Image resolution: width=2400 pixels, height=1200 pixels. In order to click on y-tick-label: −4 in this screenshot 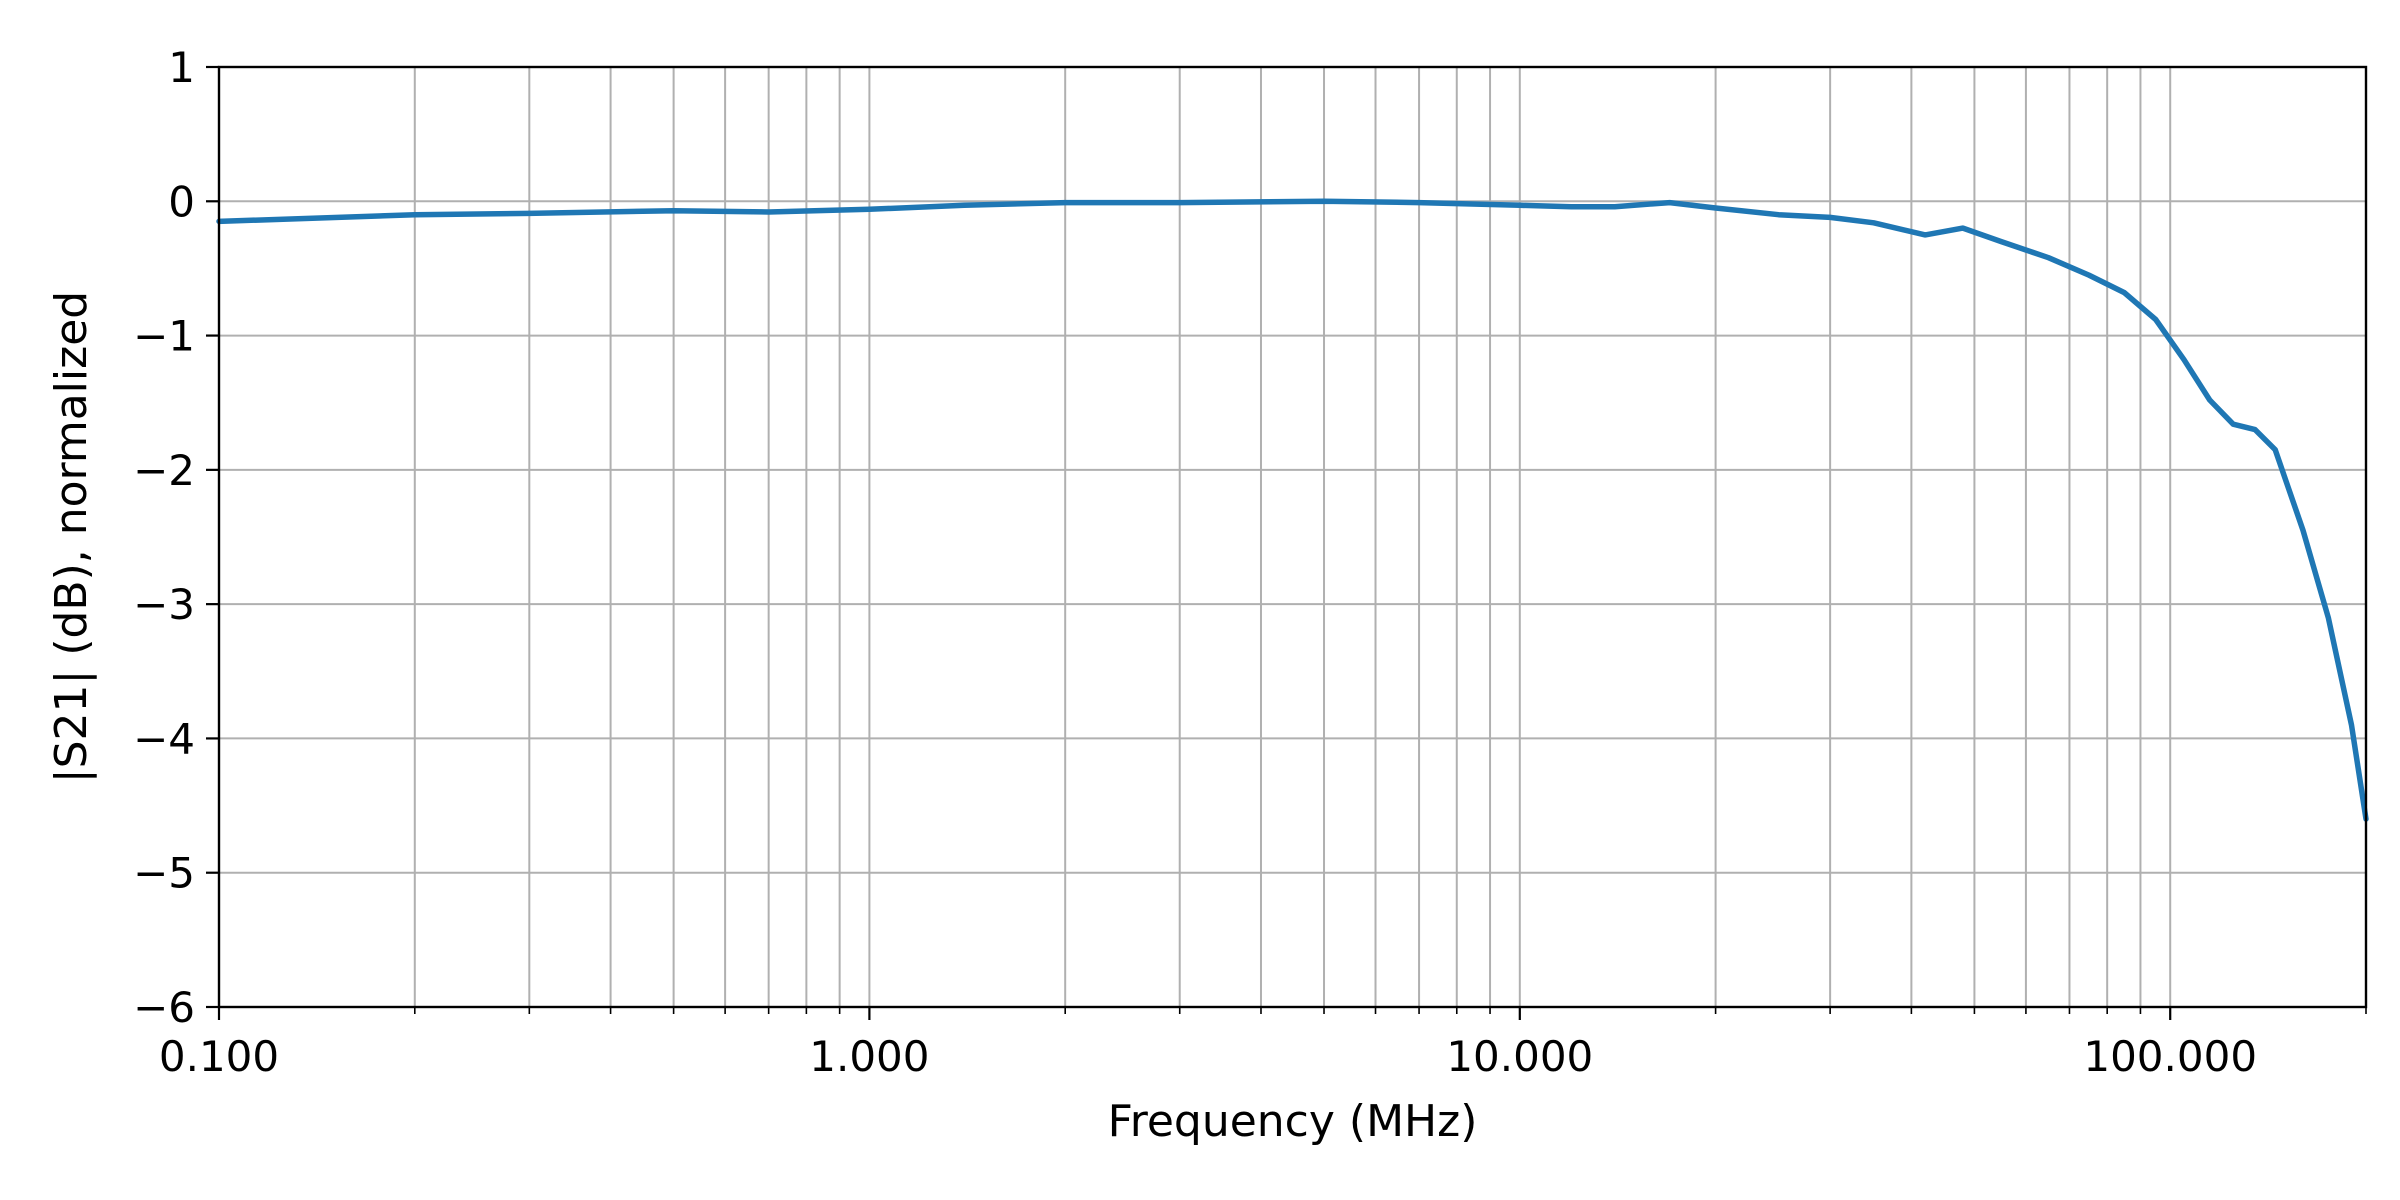, I will do `click(164, 738)`.